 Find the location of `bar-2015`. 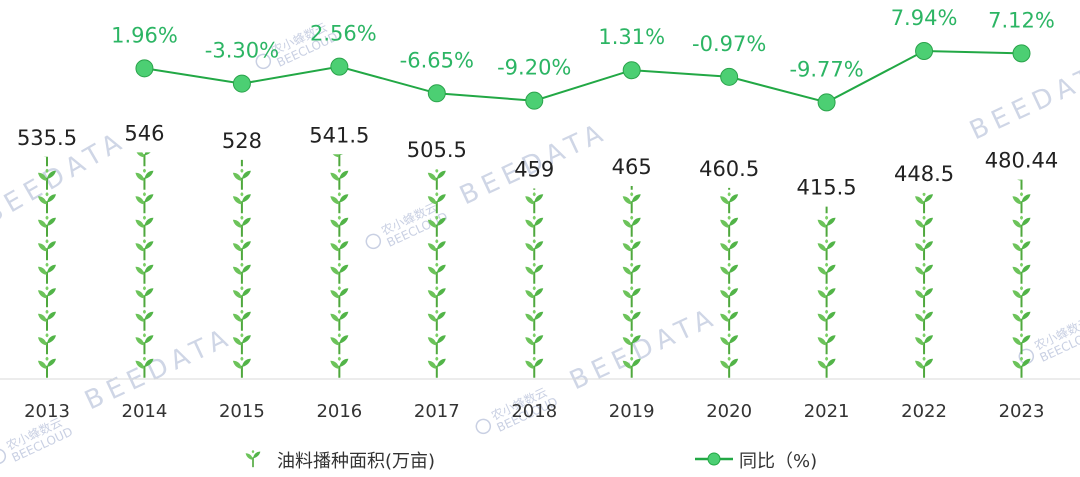

bar-2015 is located at coordinates (241, 269).